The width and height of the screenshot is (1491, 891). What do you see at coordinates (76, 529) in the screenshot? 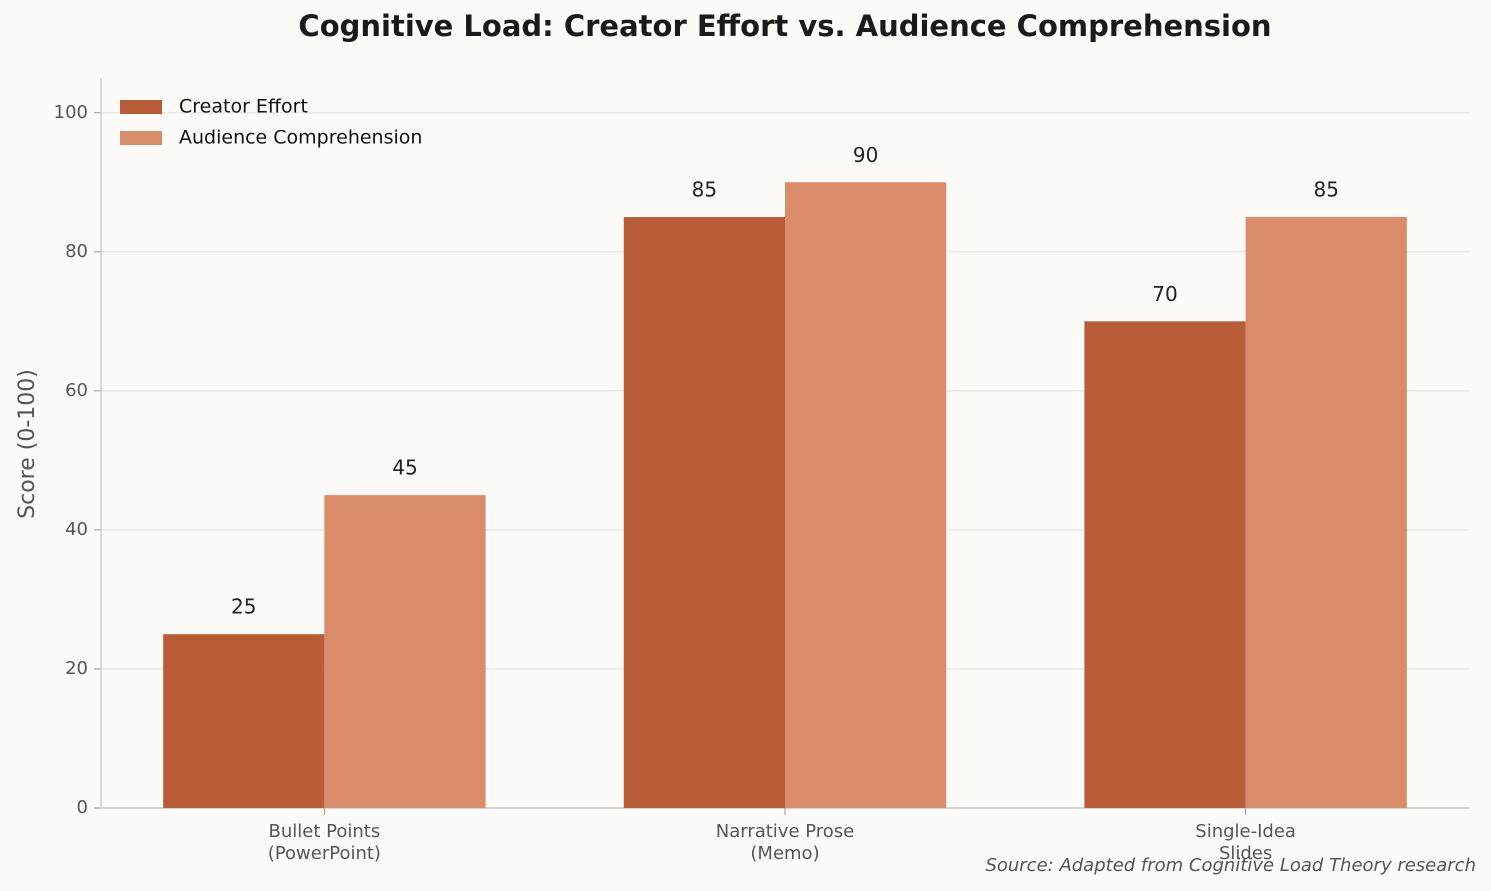
I see `y-tick-label: 40` at bounding box center [76, 529].